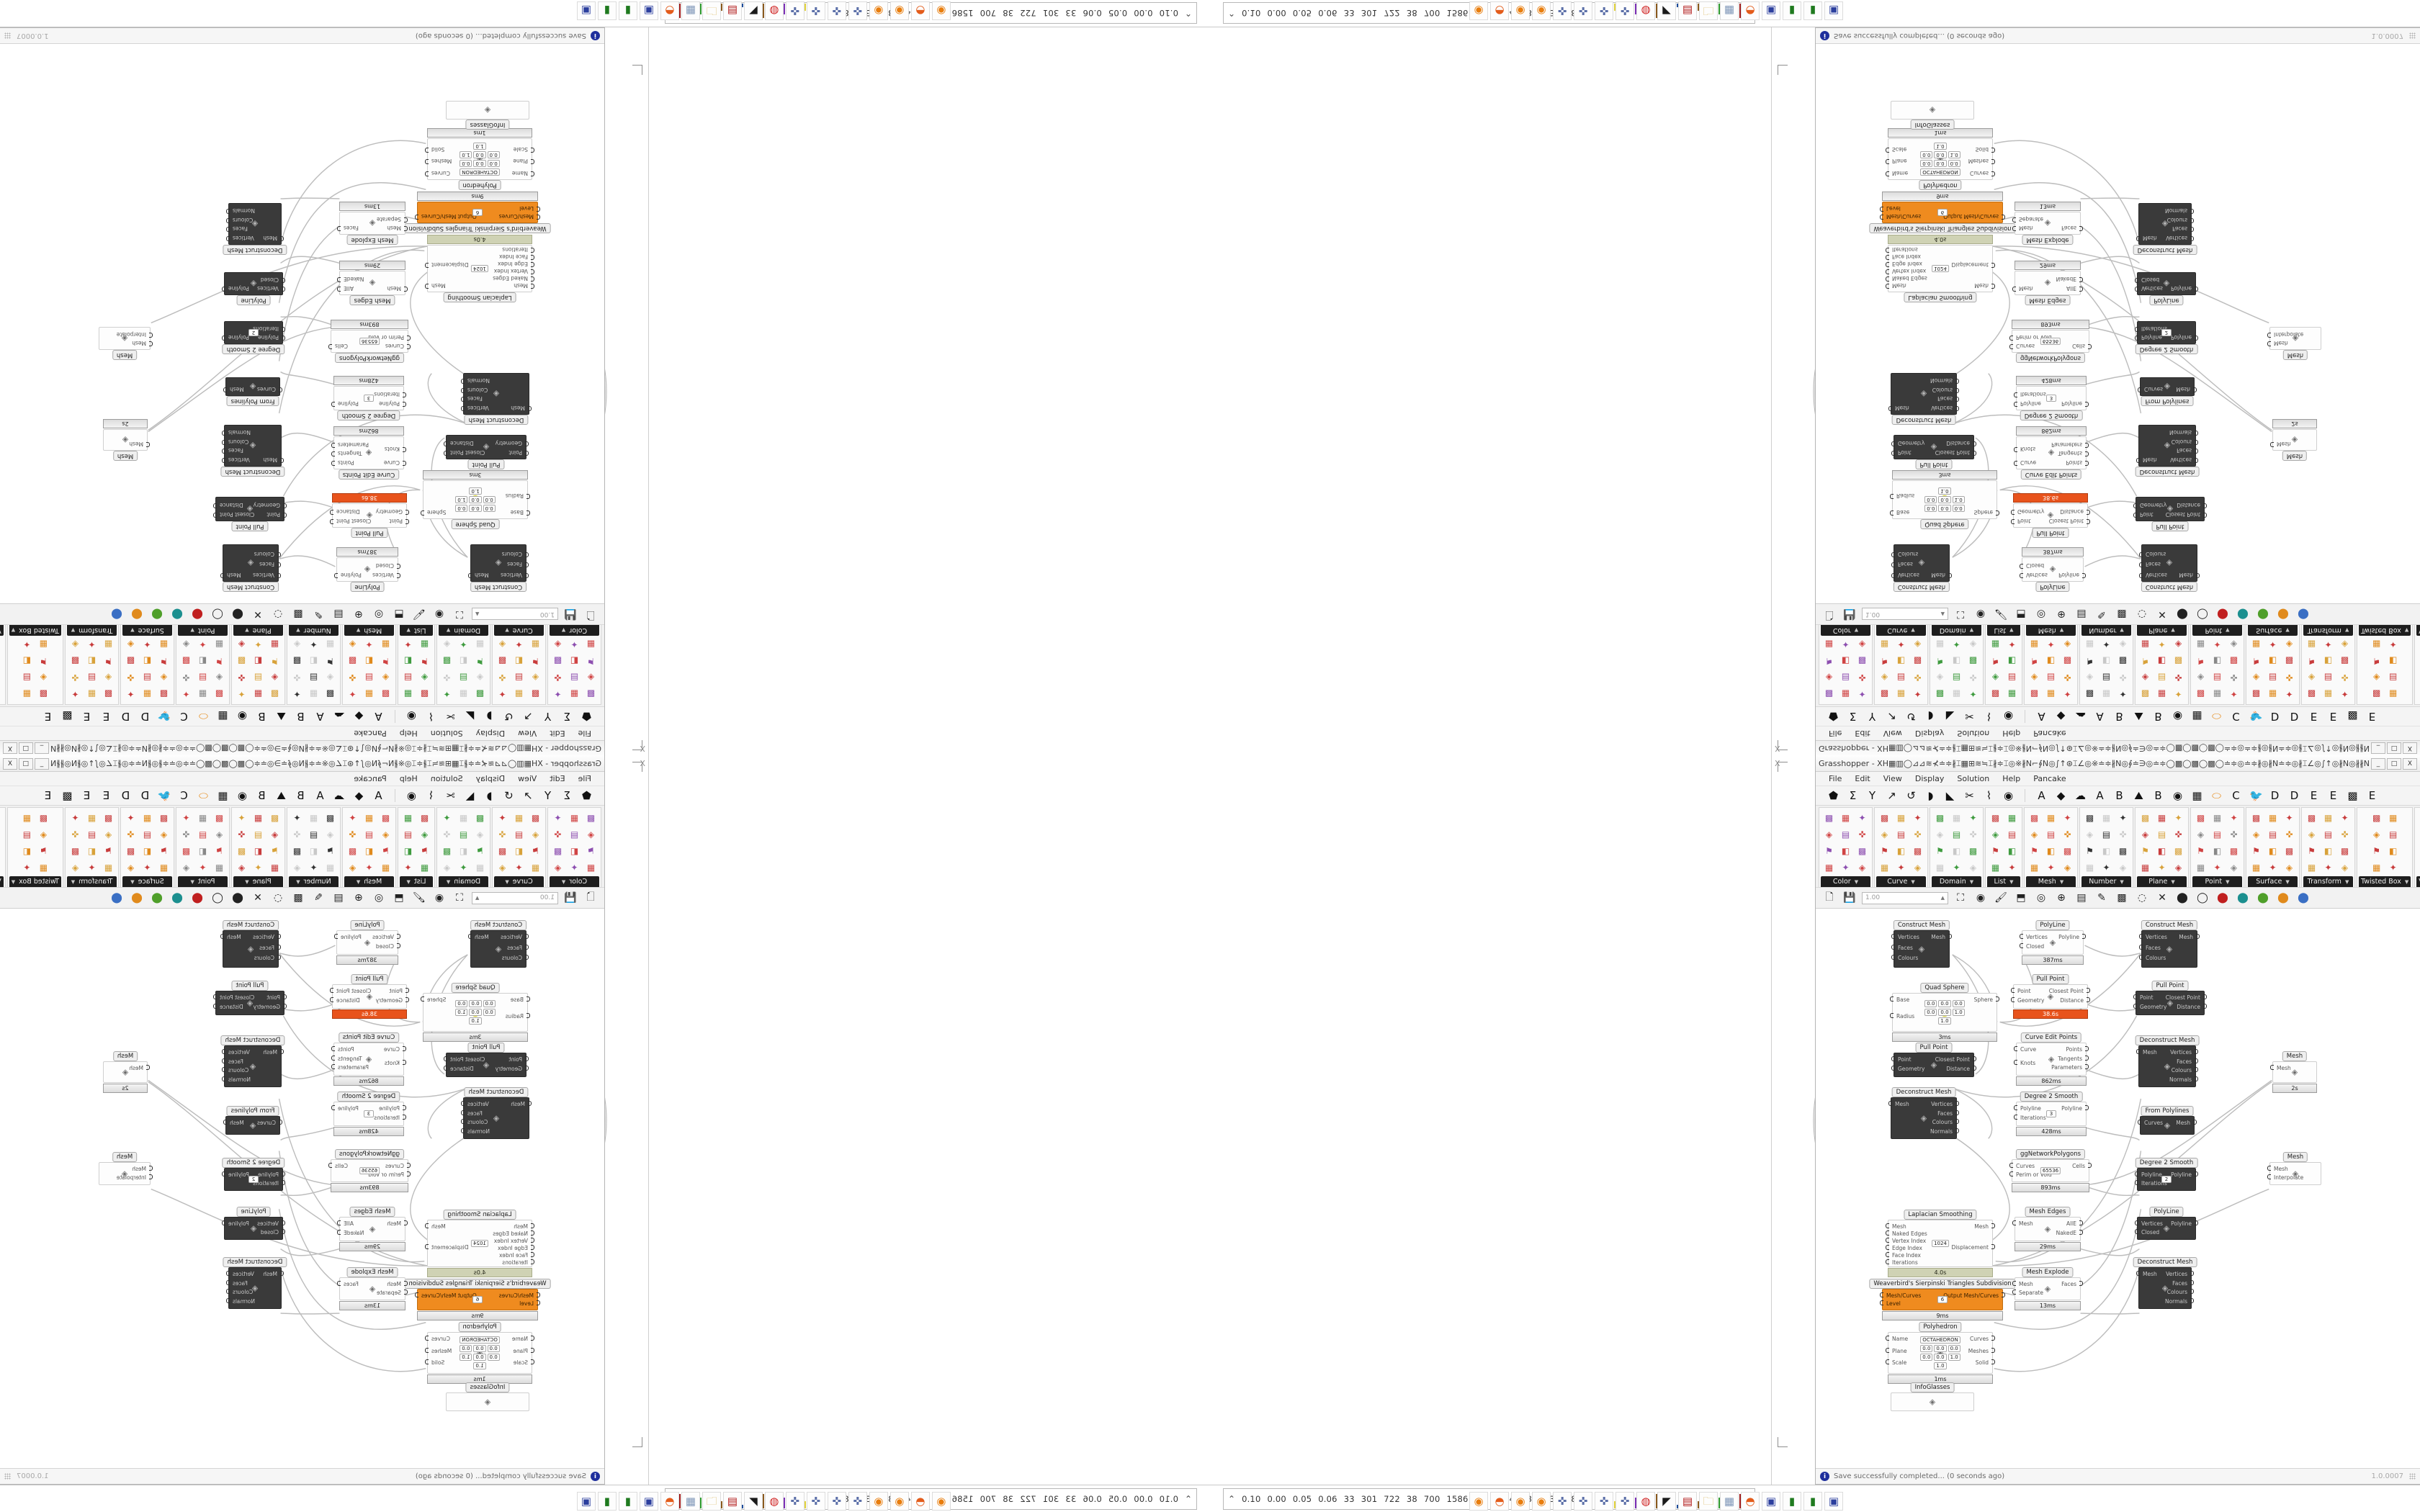  What do you see at coordinates (2061, 716) in the screenshot?
I see `leaf-icon: ◆` at bounding box center [2061, 716].